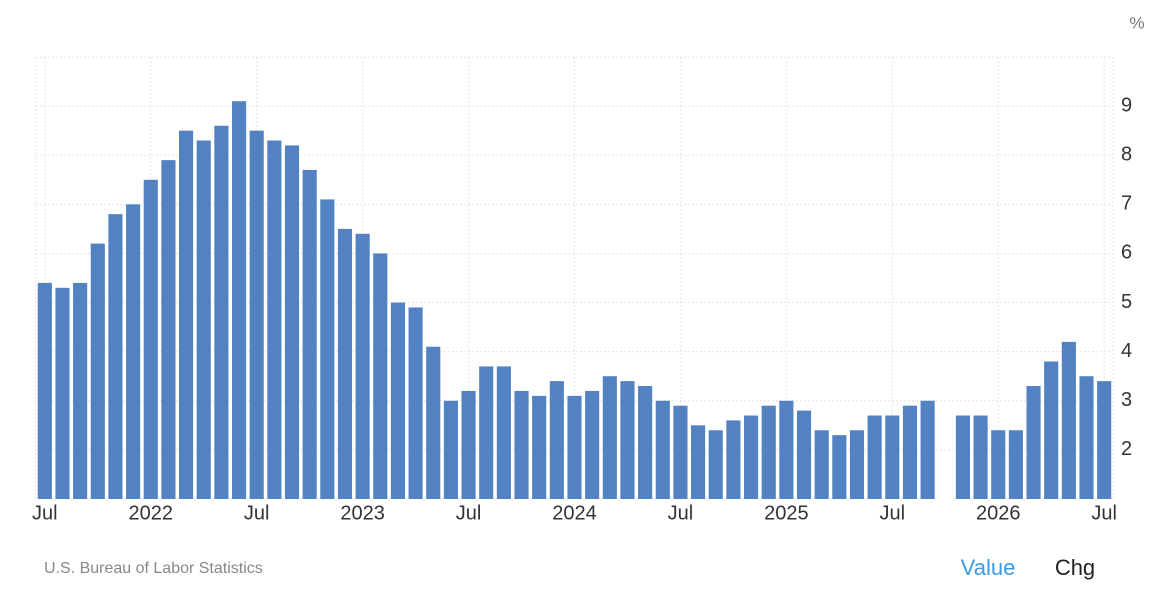 This screenshot has width=1152, height=592. What do you see at coordinates (998, 513) in the screenshot?
I see `x-tick-label: 2026` at bounding box center [998, 513].